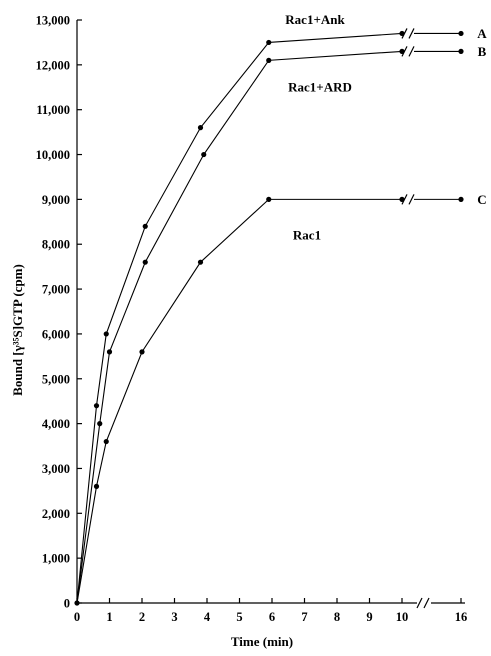 This screenshot has width=491, height=656. Describe the element at coordinates (402, 617) in the screenshot. I see `x-tick-label: 10` at that location.